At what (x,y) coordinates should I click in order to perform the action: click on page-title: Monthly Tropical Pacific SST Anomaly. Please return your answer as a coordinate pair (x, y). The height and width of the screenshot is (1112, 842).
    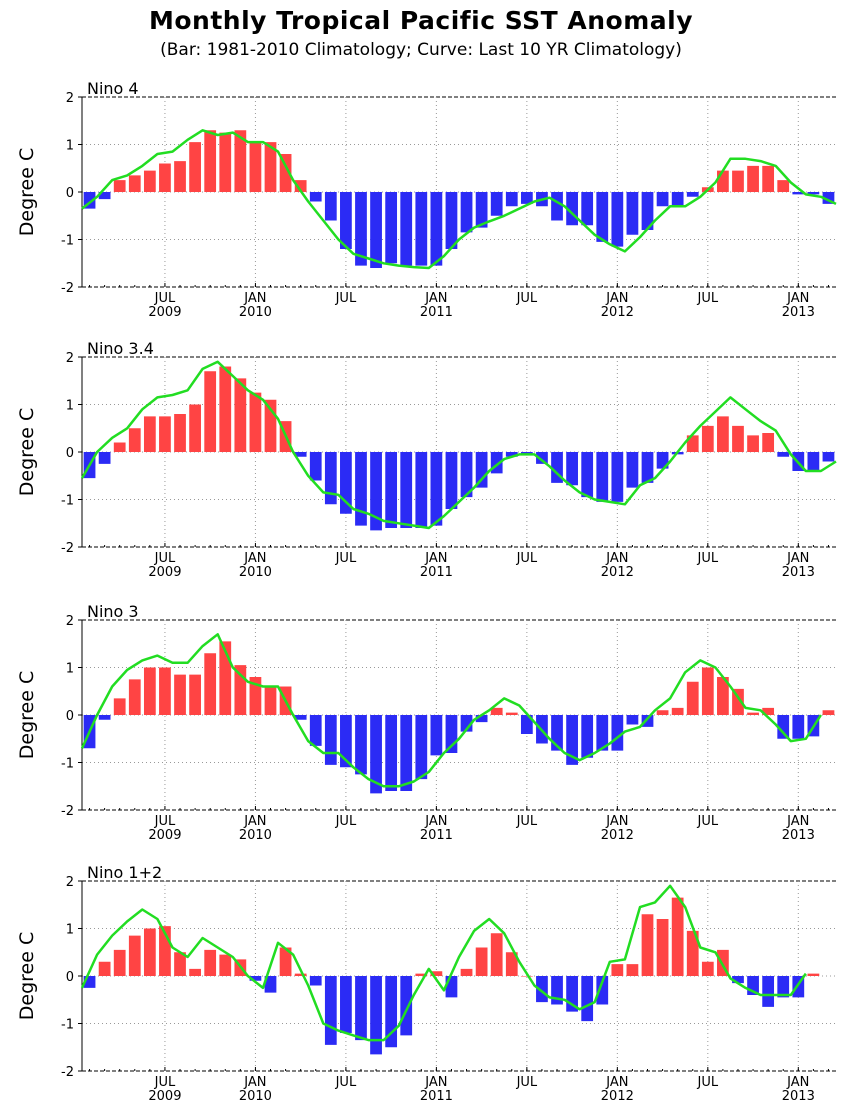
    Looking at the image, I should click on (421, 20).